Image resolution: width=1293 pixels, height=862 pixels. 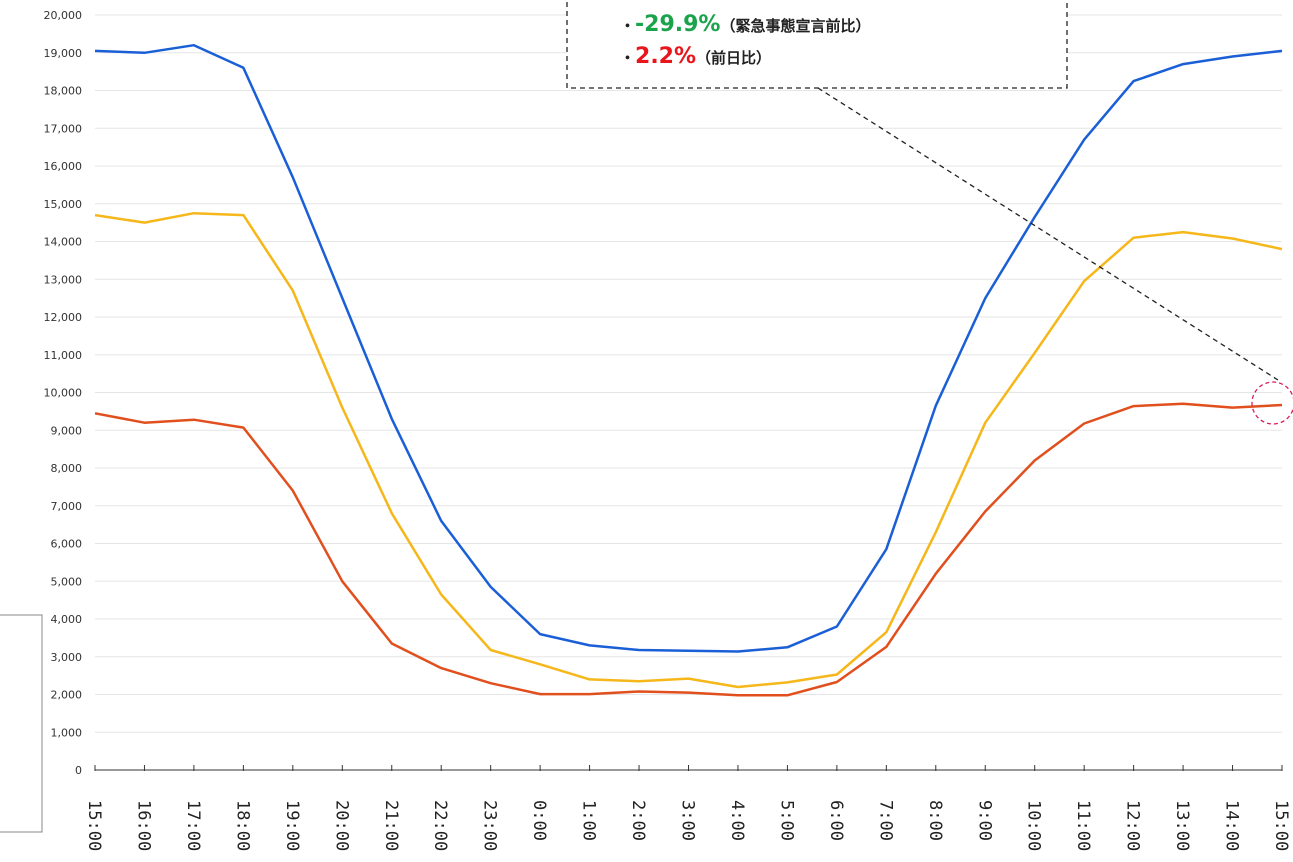 What do you see at coordinates (341, 825) in the screenshot?
I see `x-tick-label-5: 20:00` at bounding box center [341, 825].